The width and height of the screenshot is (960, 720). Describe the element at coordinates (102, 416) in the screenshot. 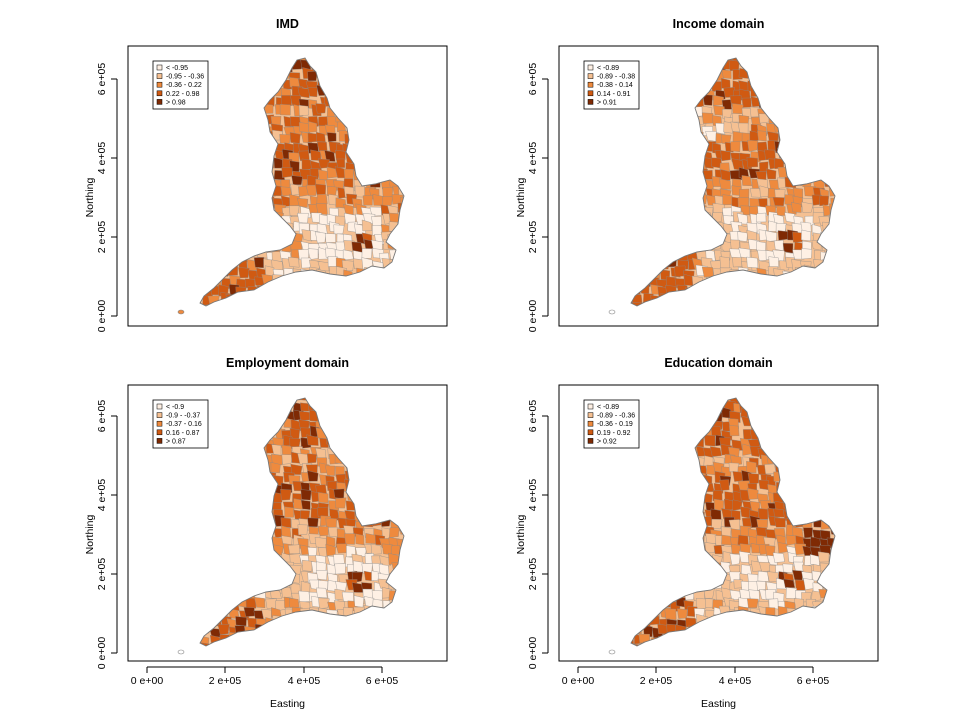

I see `y-tick-label: 6 e+05` at that location.